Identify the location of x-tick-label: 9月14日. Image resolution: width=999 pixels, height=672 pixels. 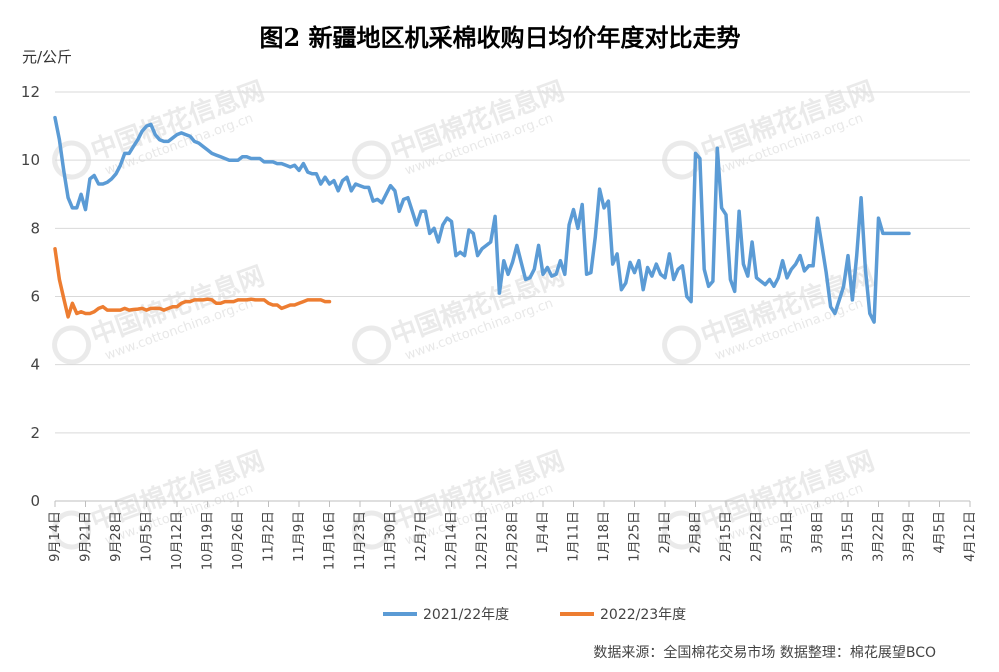
(55, 536).